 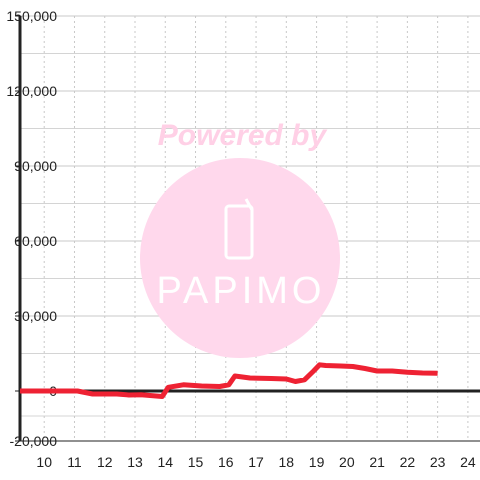 What do you see at coordinates (44, 462) in the screenshot?
I see `x-tick-label: 10` at bounding box center [44, 462].